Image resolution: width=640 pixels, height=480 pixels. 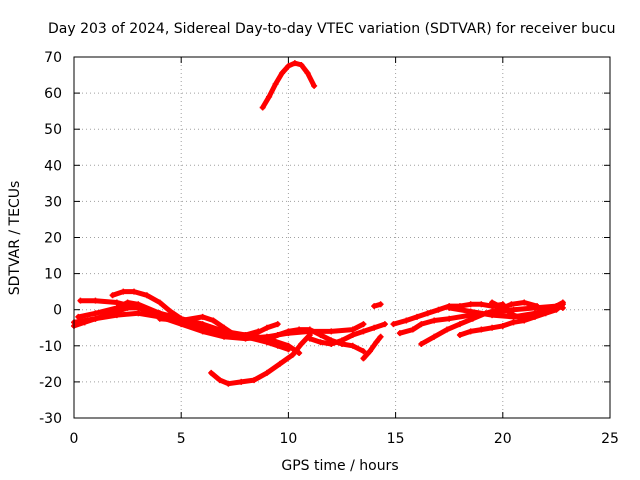 I want to click on x-tick-label: 20, so click(x=503, y=439).